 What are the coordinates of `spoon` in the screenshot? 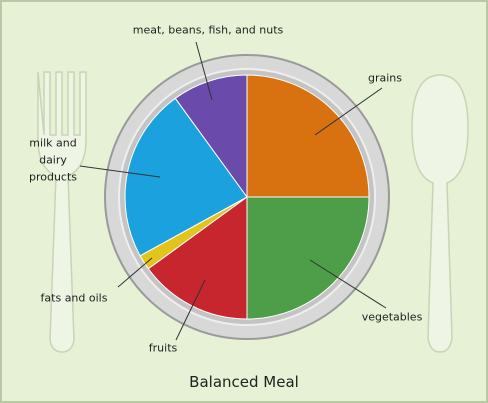 It's located at (440, 213).